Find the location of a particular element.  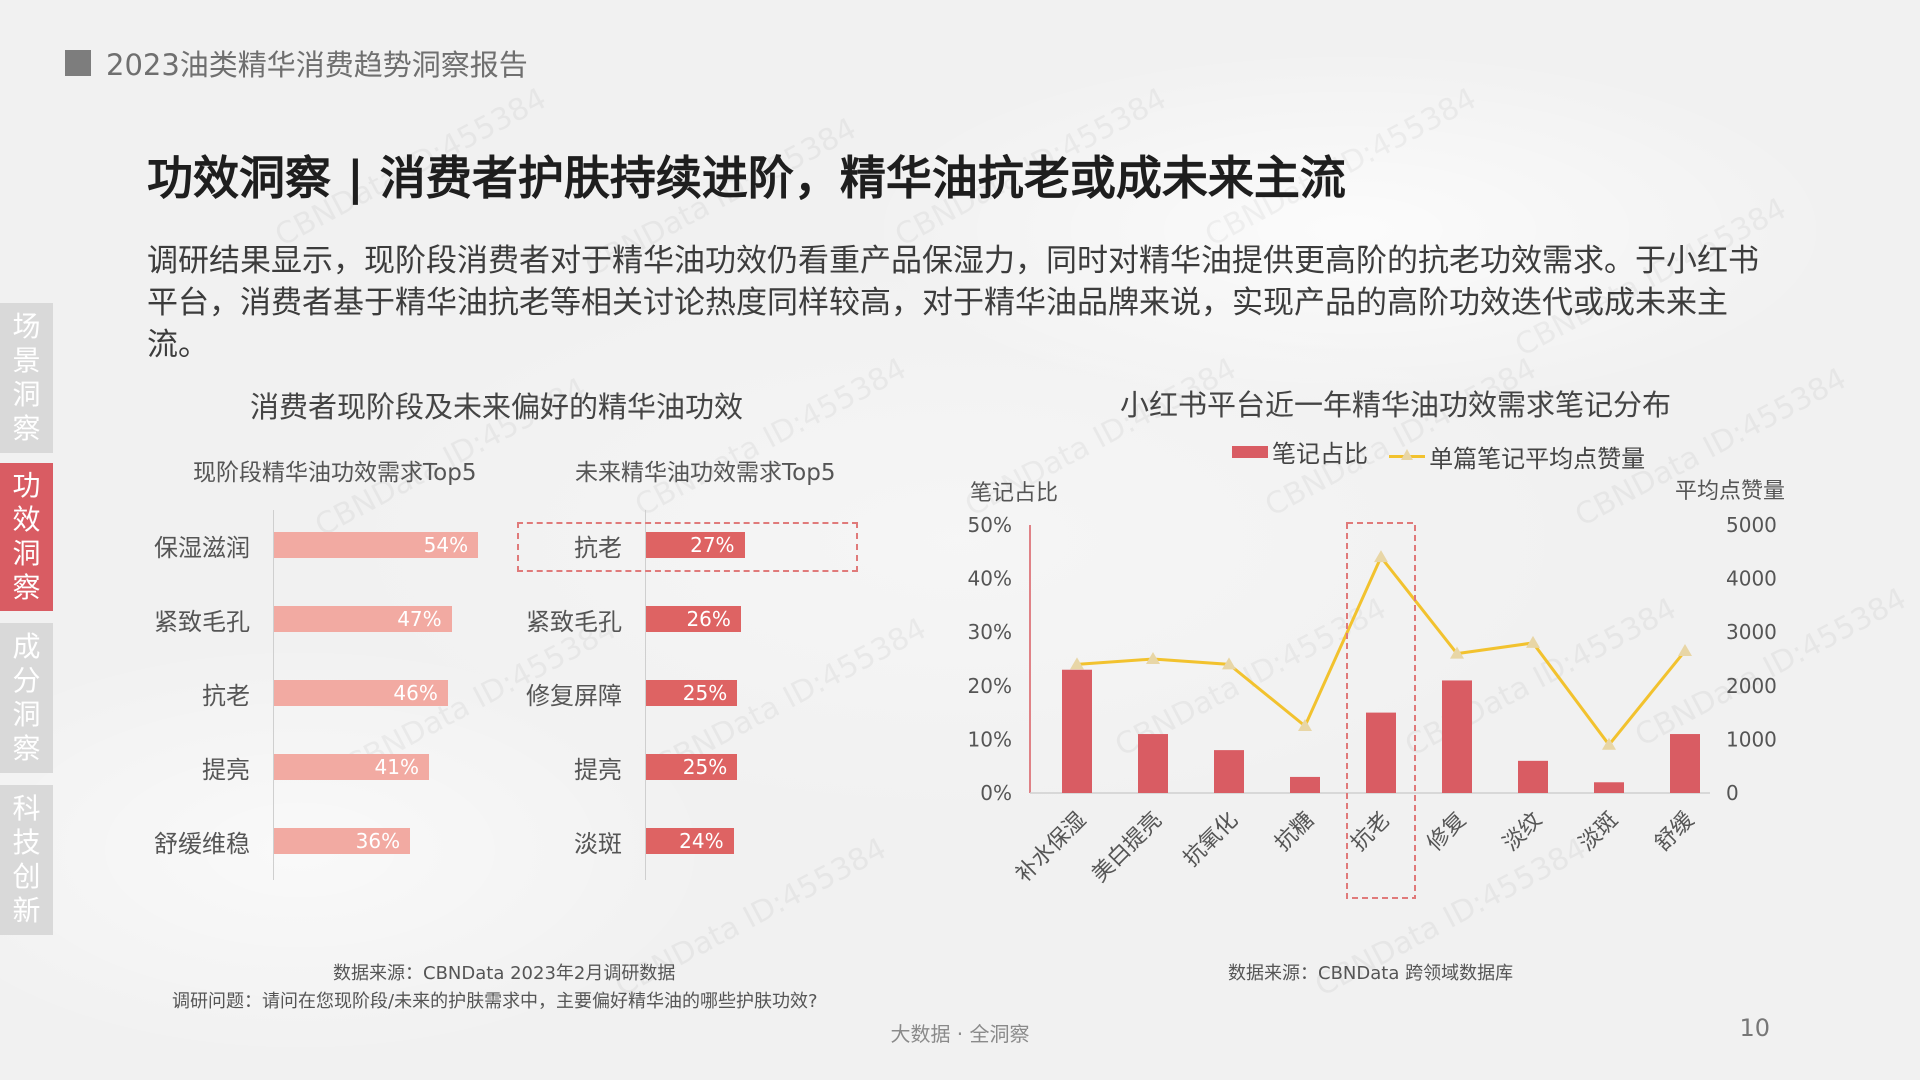

side-nav-label: 场景洞察 is located at coordinates (26, 377).